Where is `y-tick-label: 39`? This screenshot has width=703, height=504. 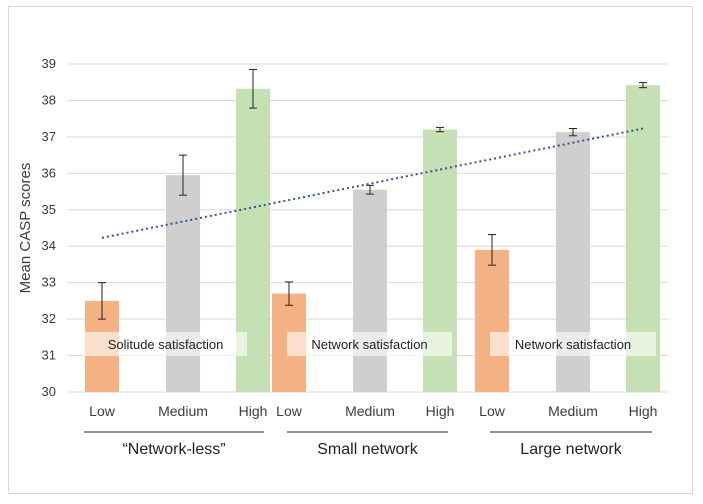
y-tick-label: 39 is located at coordinates (49, 63).